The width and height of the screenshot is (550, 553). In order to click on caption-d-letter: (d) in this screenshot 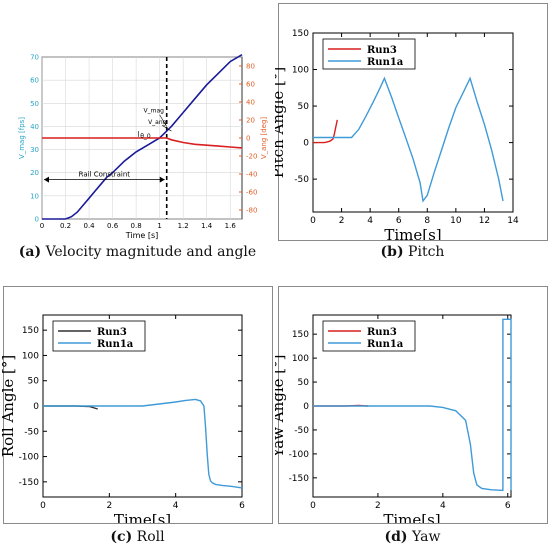, I will do `click(396, 537)`.